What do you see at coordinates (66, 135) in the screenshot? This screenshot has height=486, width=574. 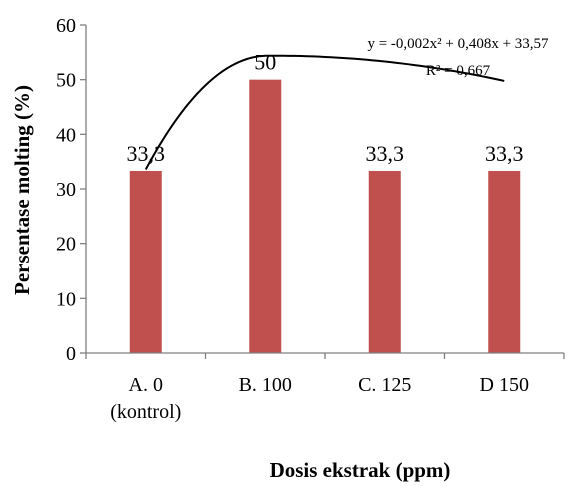 I see `y-tick-label: 40` at bounding box center [66, 135].